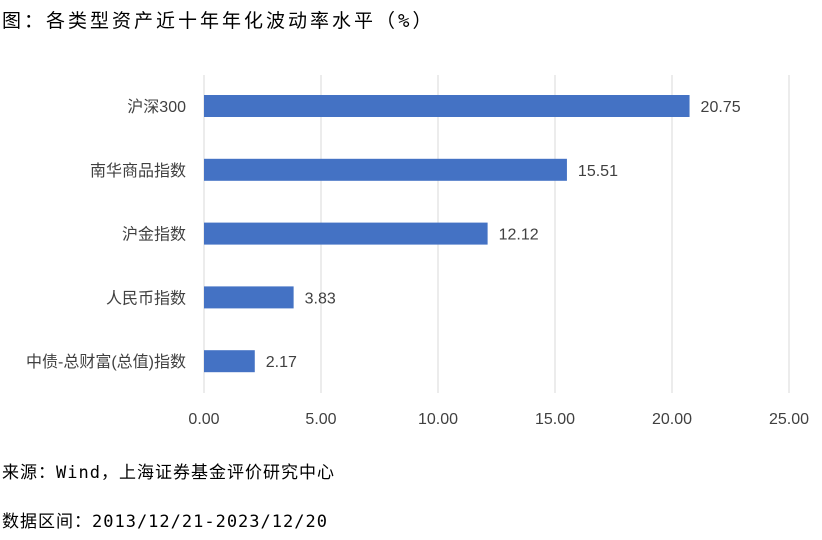 Image resolution: width=822 pixels, height=540 pixels. What do you see at coordinates (789, 419) in the screenshot?
I see `x-tick-label: 25.00` at bounding box center [789, 419].